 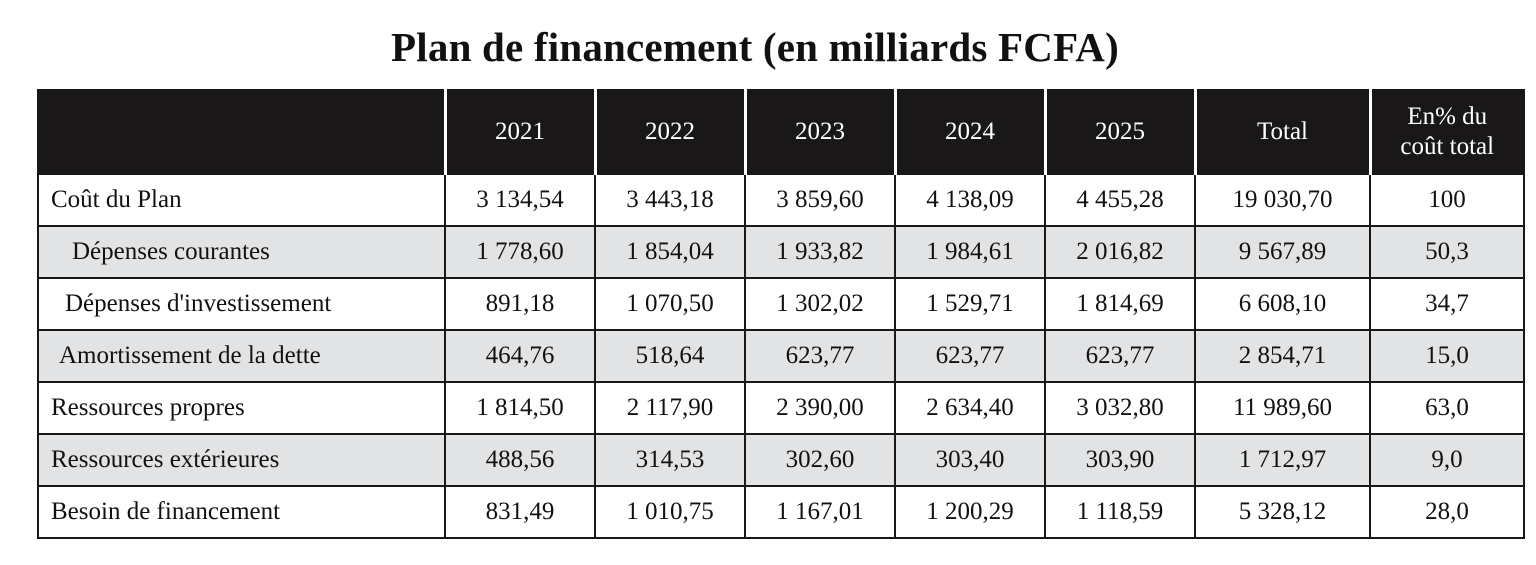 What do you see at coordinates (820, 460) in the screenshot?
I see `cell-2023: 302,60` at bounding box center [820, 460].